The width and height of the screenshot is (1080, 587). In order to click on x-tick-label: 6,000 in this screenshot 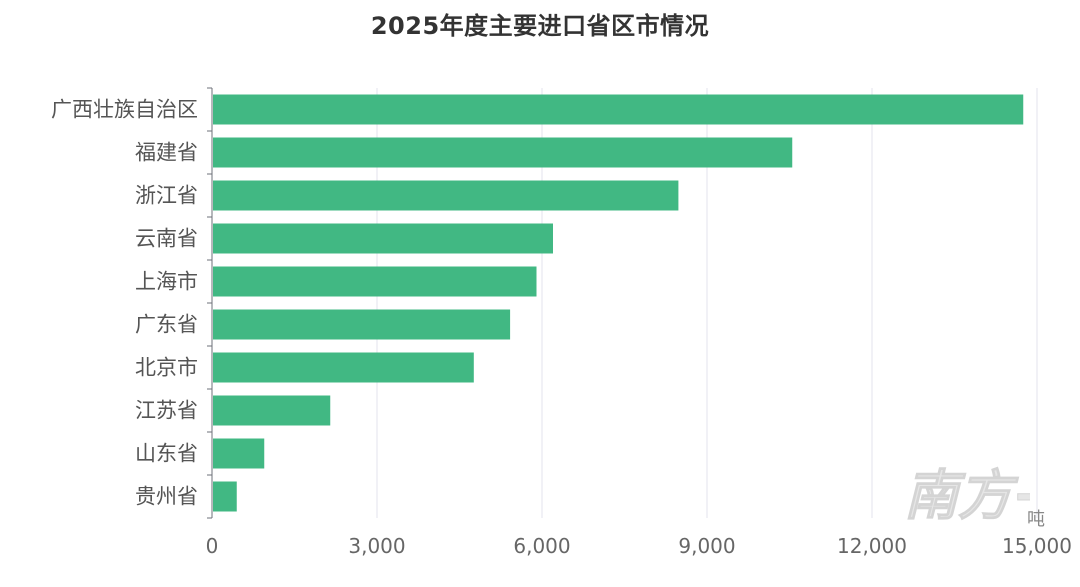, I will do `click(541, 546)`.